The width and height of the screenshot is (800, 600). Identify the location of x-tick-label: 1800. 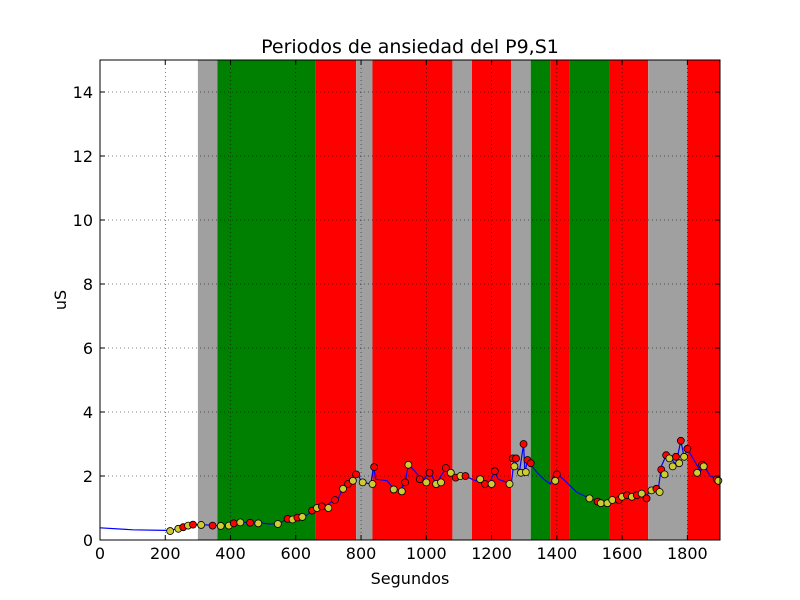
(687, 553).